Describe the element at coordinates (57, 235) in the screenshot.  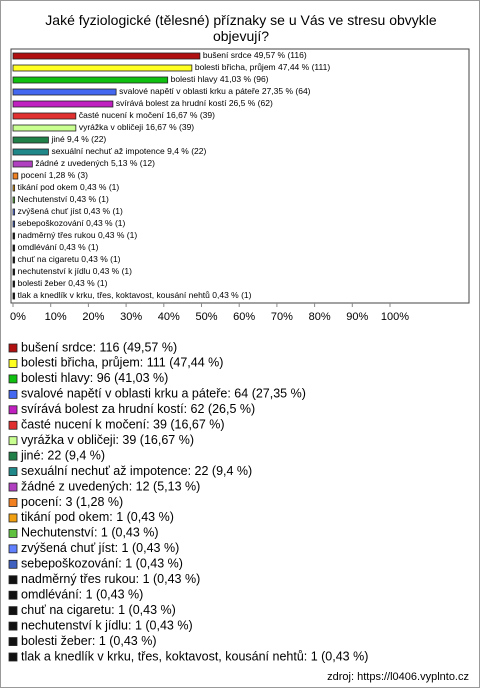
I see `bar-category: nadměrný třes rukou` at that location.